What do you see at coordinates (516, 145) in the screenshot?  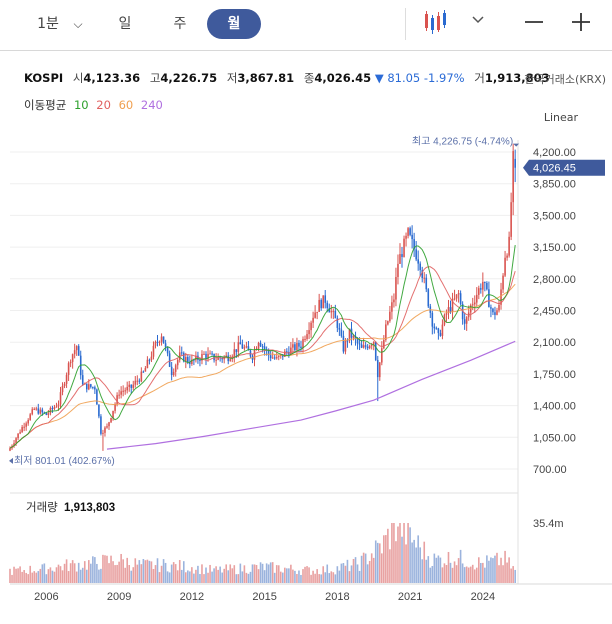 I see `max-marker-icon` at bounding box center [516, 145].